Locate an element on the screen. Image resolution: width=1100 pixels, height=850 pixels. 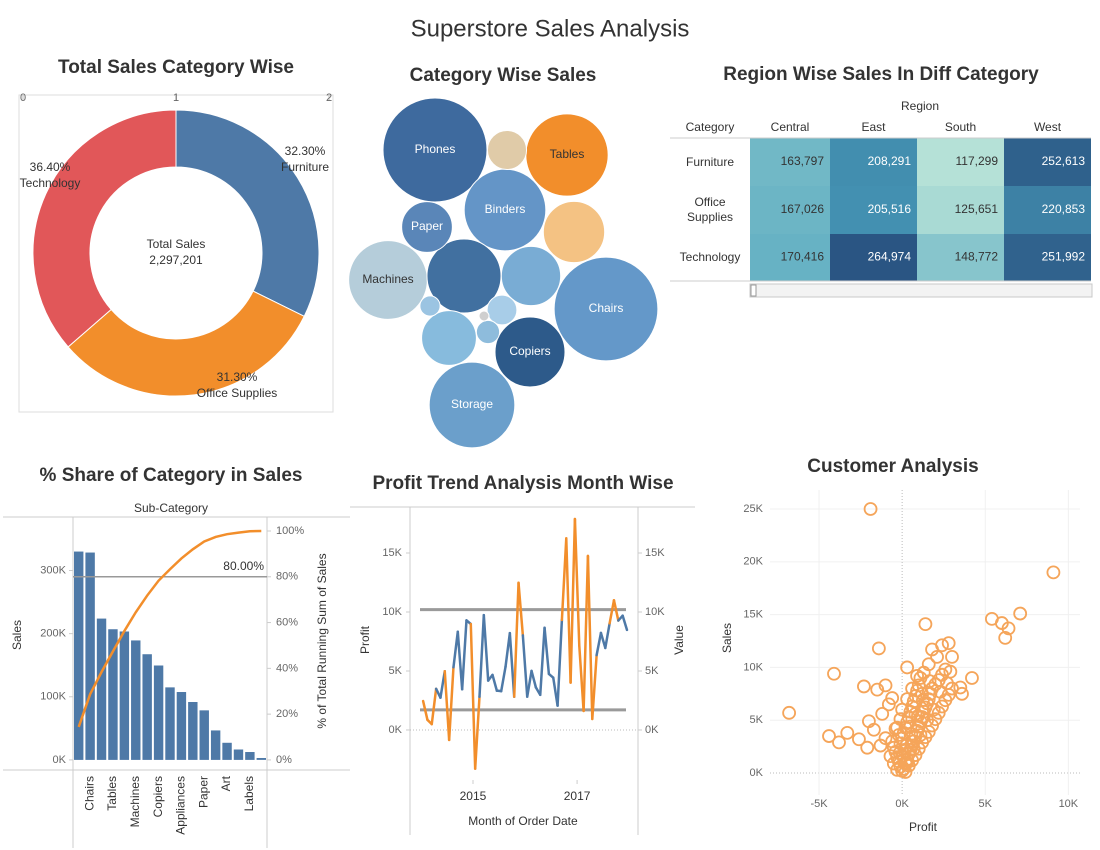
y-tick-label: 15K is located at coordinates (753, 615).